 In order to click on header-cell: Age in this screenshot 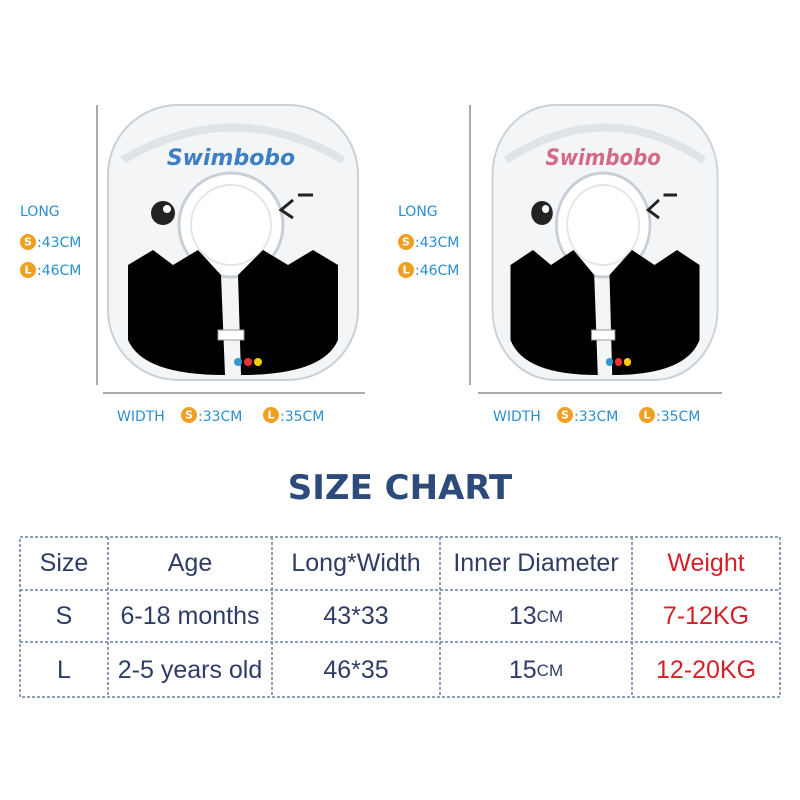, I will do `click(190, 563)`.